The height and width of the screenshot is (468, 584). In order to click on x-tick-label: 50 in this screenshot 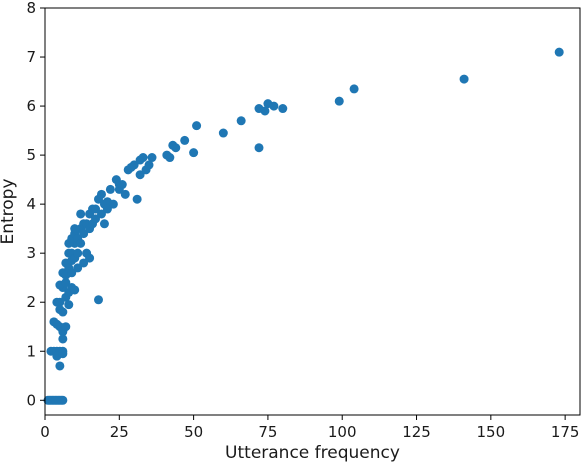, I will do `click(193, 432)`.